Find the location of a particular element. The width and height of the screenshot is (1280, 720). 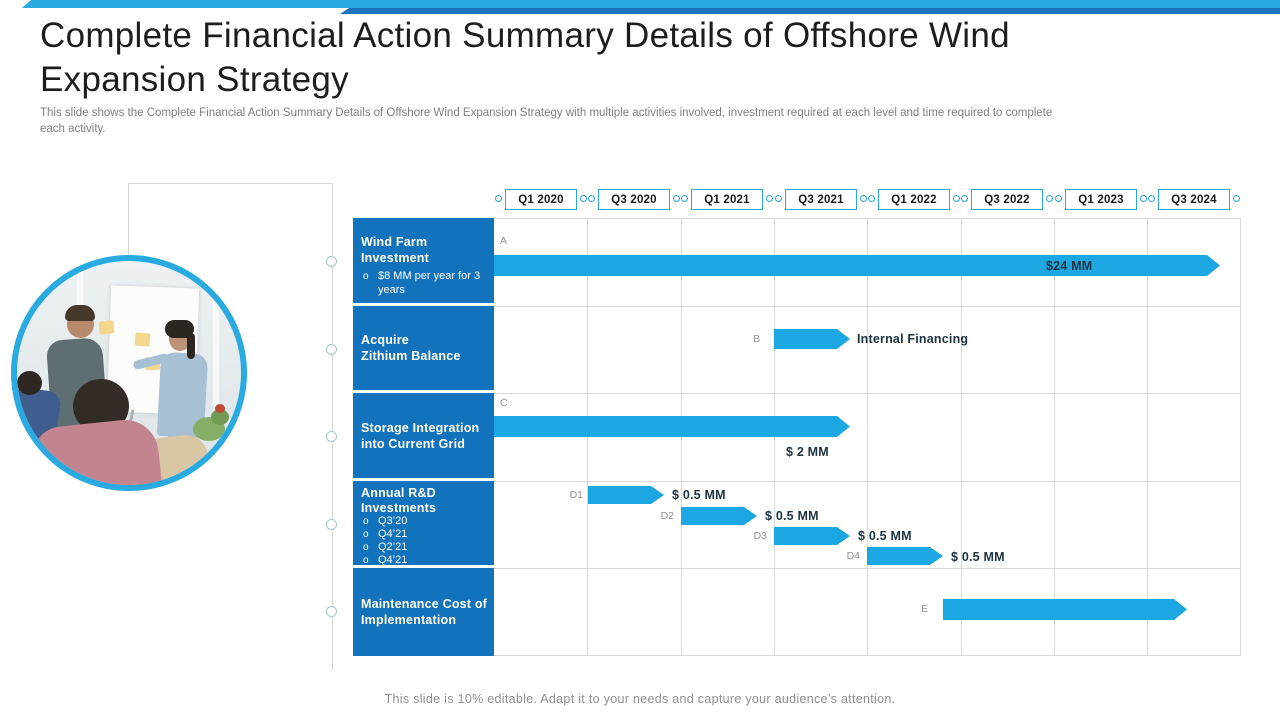

bar-value-d1: $ 0.5 MM is located at coordinates (699, 495).